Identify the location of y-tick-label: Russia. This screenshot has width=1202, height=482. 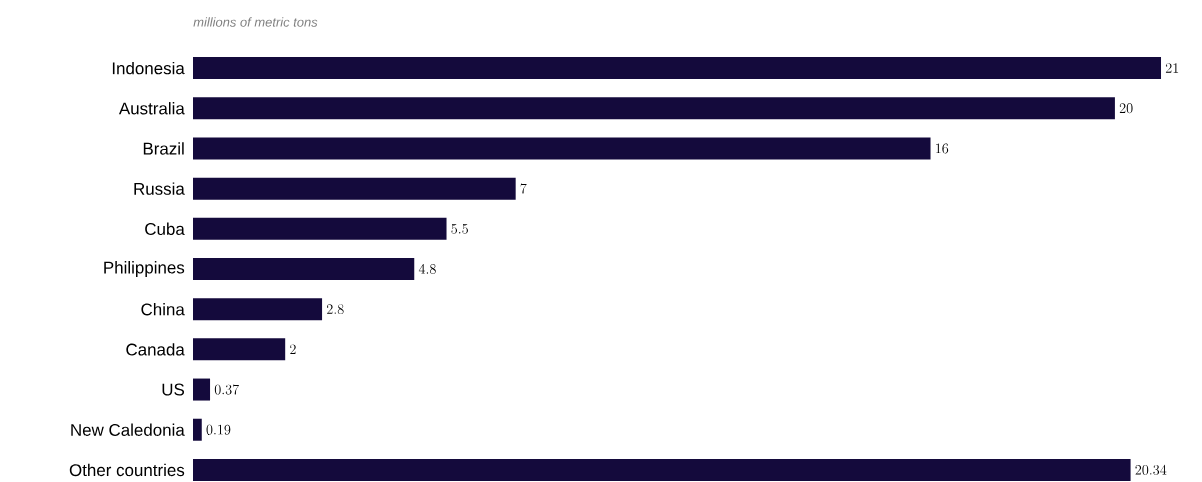
(159, 188).